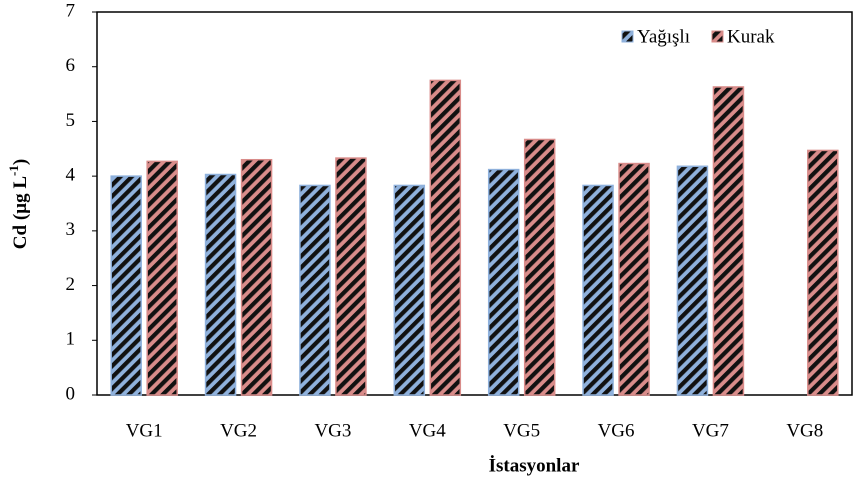  What do you see at coordinates (751, 36) in the screenshot?
I see `legend-label: Kurak` at bounding box center [751, 36].